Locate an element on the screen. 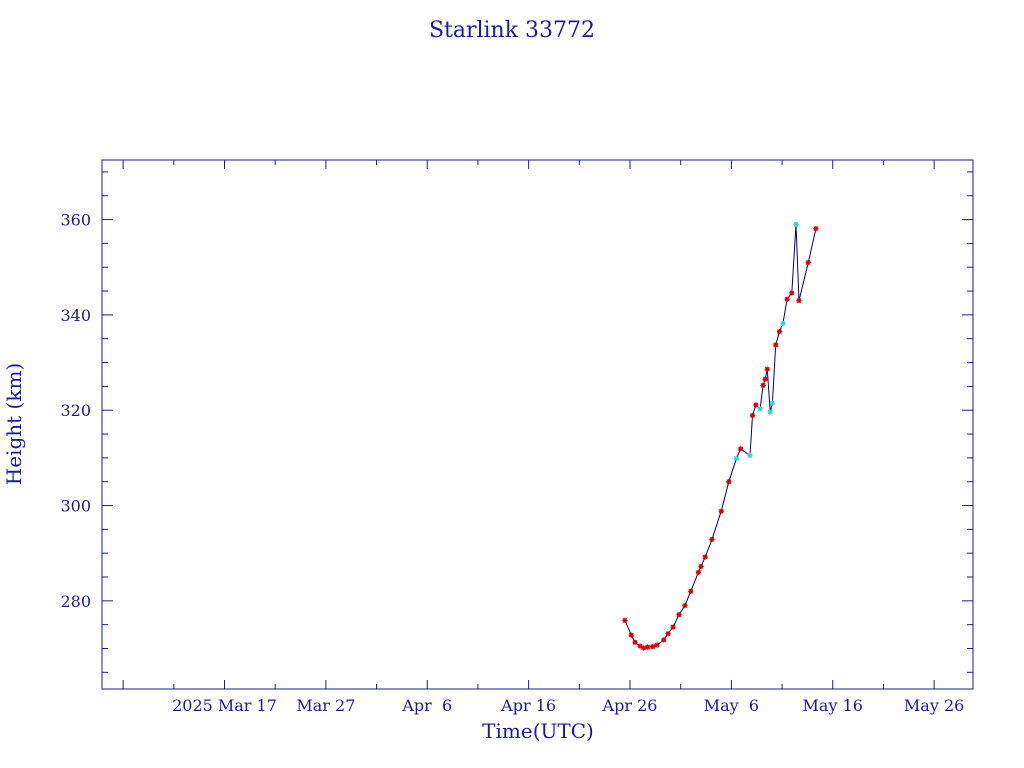  x-tick-label: Apr 16 is located at coordinates (528, 705).